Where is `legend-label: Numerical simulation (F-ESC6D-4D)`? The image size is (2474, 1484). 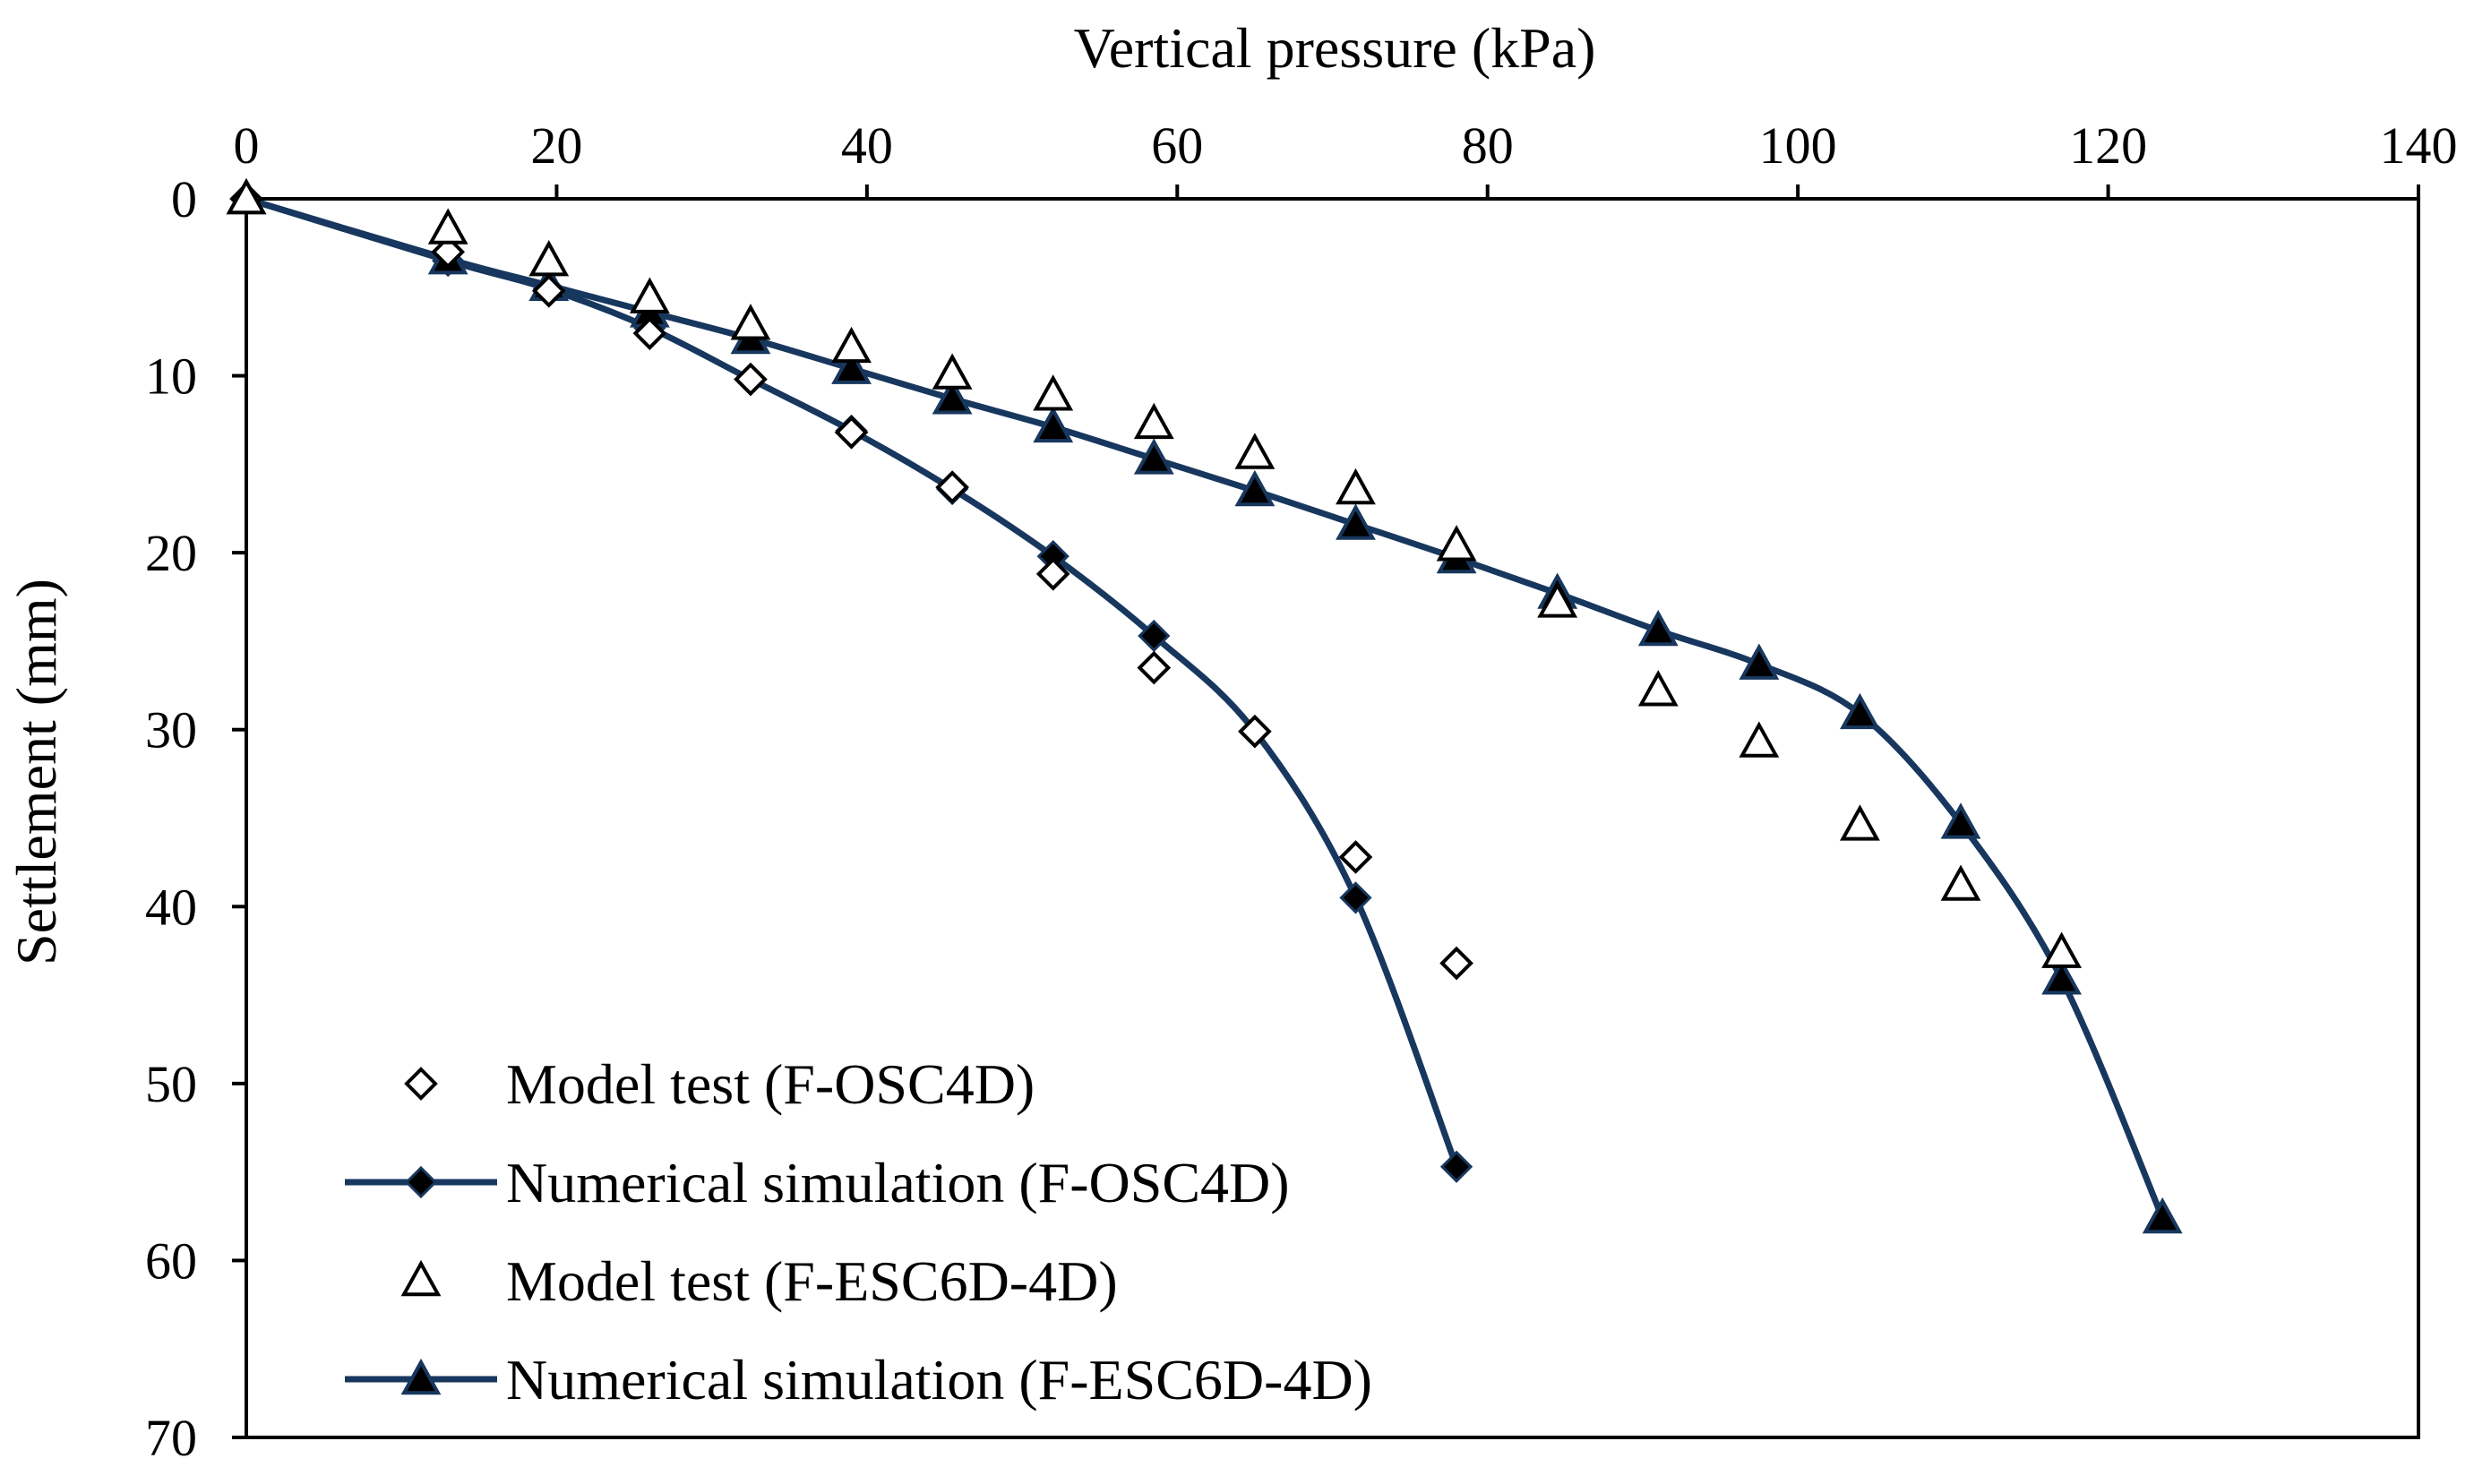 legend-label: Numerical simulation (F-ESC6D-4D) is located at coordinates (939, 1379).